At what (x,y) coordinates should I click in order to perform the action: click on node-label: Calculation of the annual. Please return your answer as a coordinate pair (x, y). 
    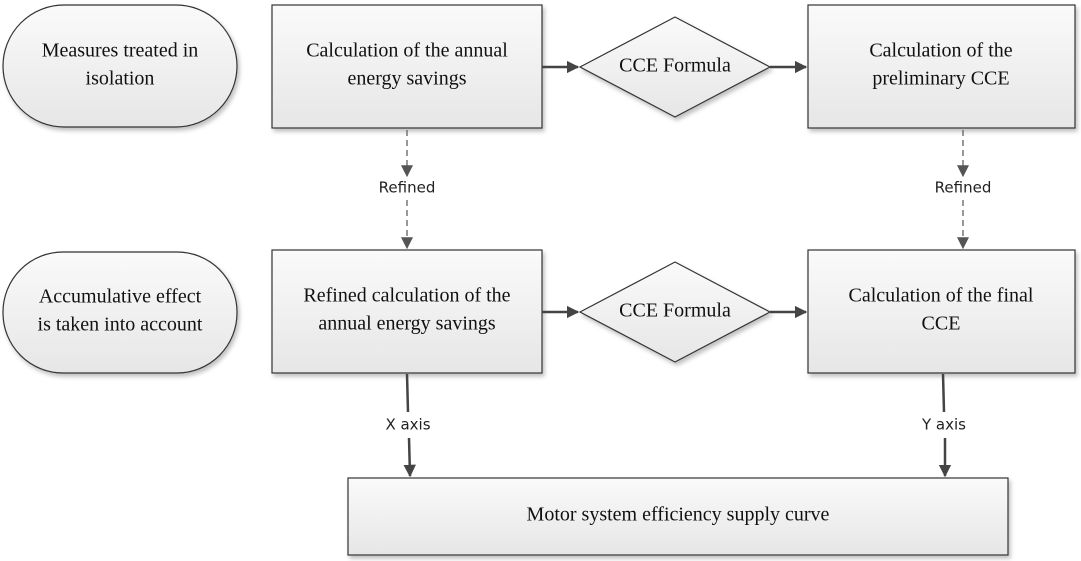
    Looking at the image, I should click on (407, 51).